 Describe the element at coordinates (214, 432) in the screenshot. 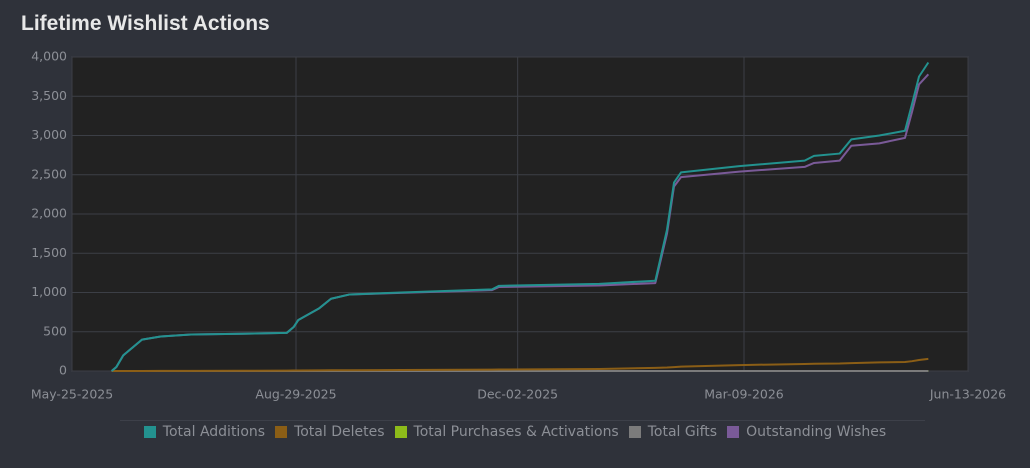

I see `legend-label: Total Additions` at that location.